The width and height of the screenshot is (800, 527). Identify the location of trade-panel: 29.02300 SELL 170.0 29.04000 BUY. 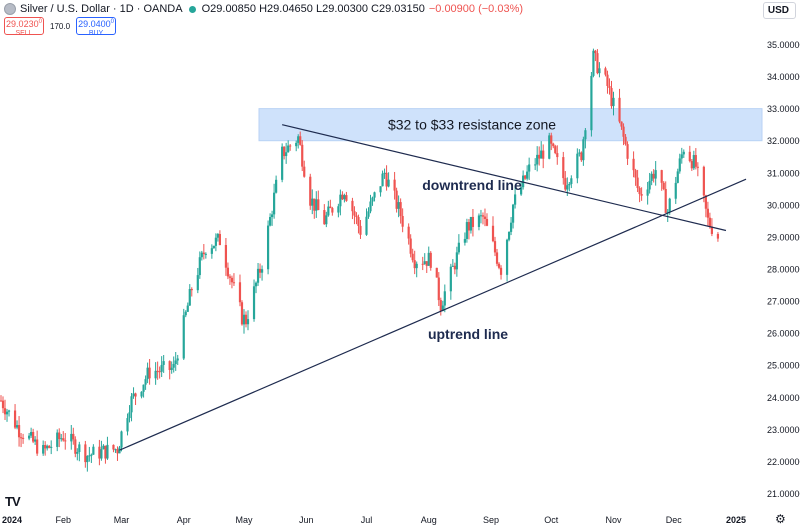
(60, 27).